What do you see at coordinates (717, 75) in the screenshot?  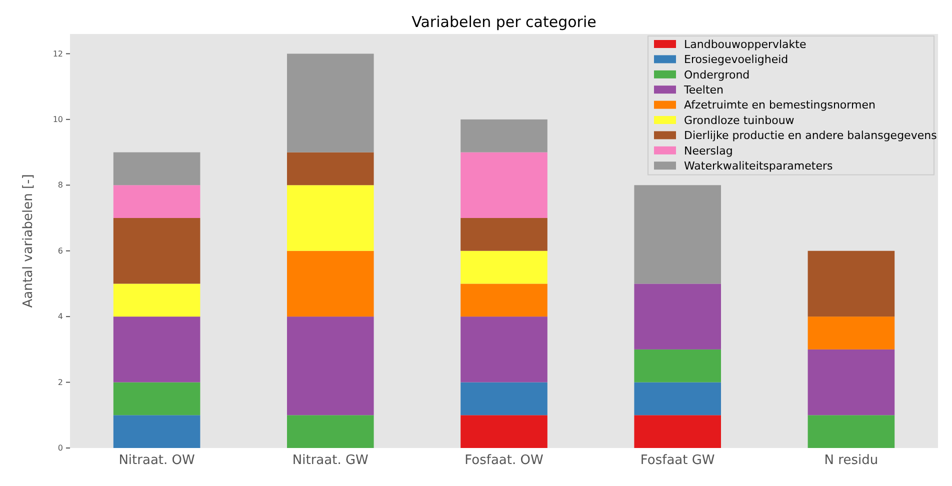 I see `legend-label: Ondergrond` at bounding box center [717, 75].